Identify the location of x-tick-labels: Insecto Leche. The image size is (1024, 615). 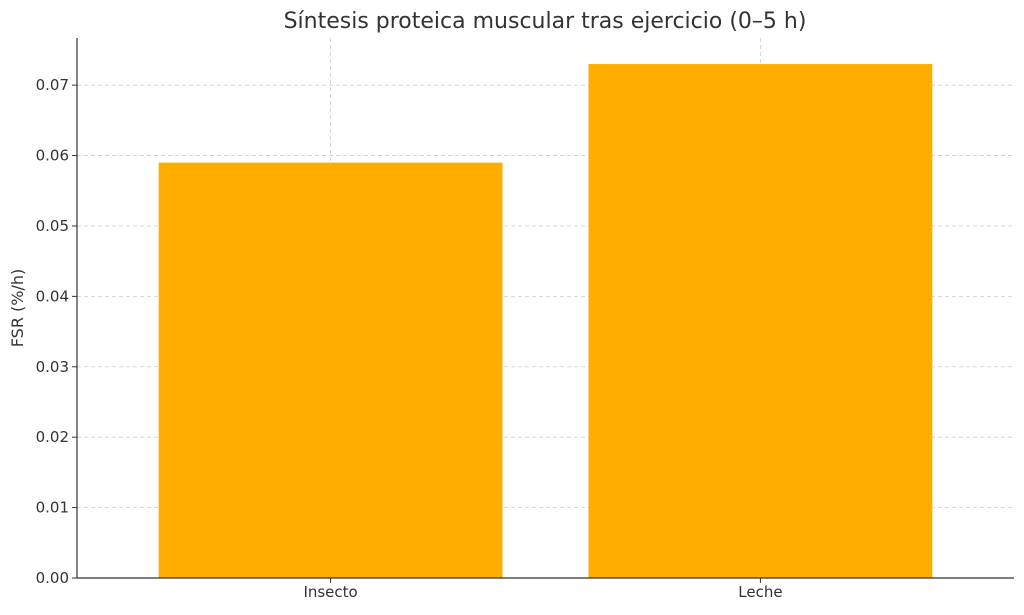
(542, 592).